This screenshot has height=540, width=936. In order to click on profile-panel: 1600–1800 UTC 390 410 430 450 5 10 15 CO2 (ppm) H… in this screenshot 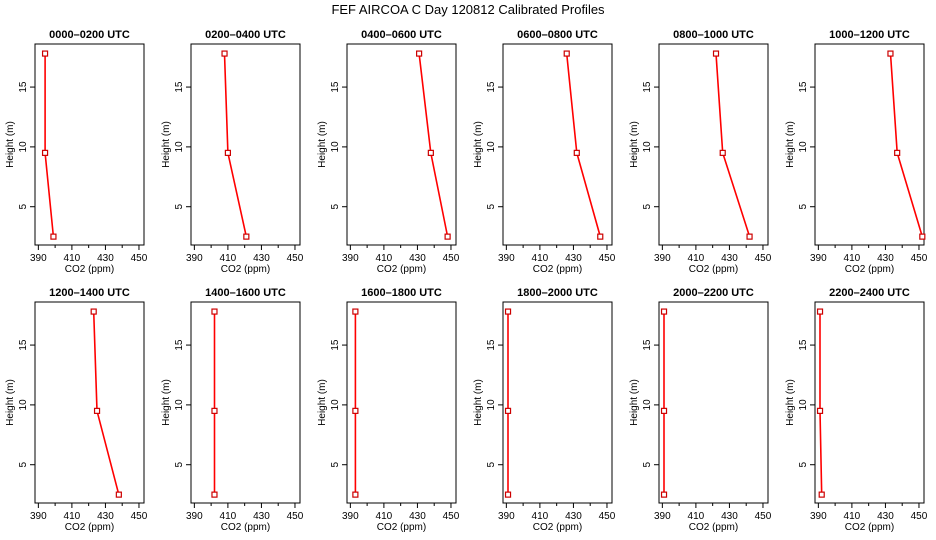, I will do `click(388, 410)`.